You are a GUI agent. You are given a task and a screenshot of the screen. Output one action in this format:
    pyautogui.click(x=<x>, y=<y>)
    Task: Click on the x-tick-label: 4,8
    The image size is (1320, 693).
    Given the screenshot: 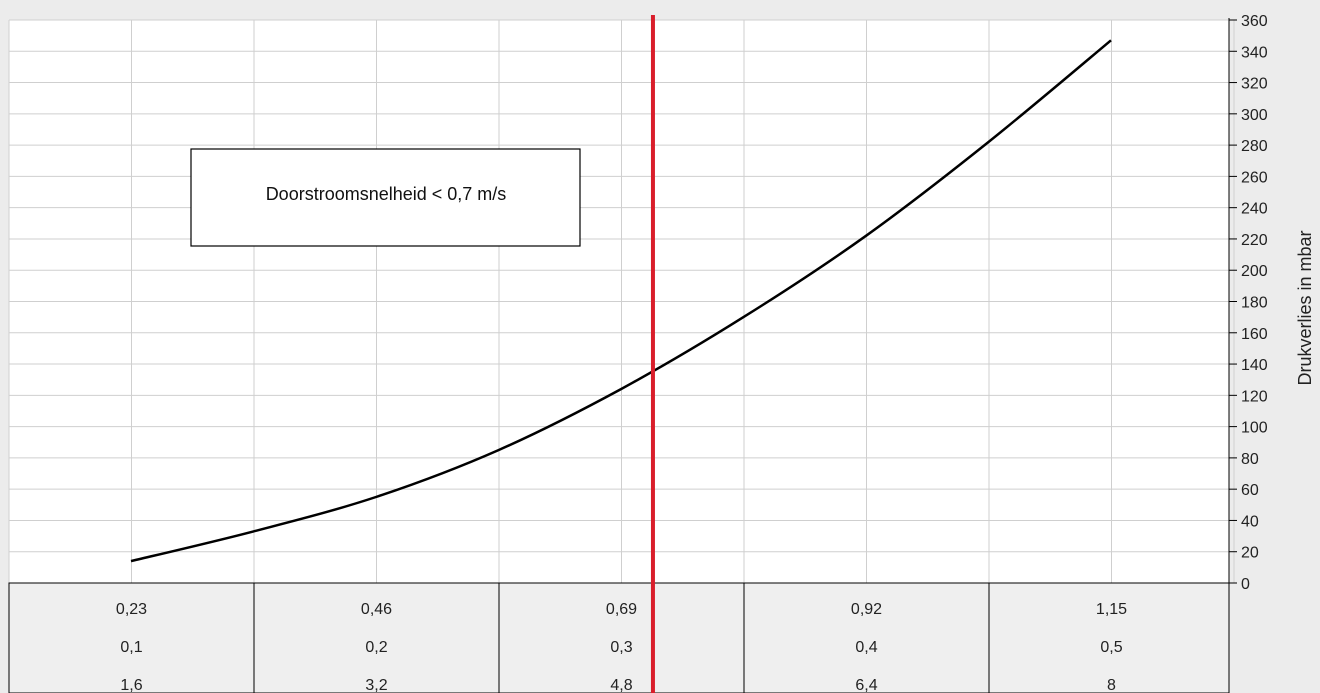 What is the action you would take?
    pyautogui.click(x=621, y=685)
    